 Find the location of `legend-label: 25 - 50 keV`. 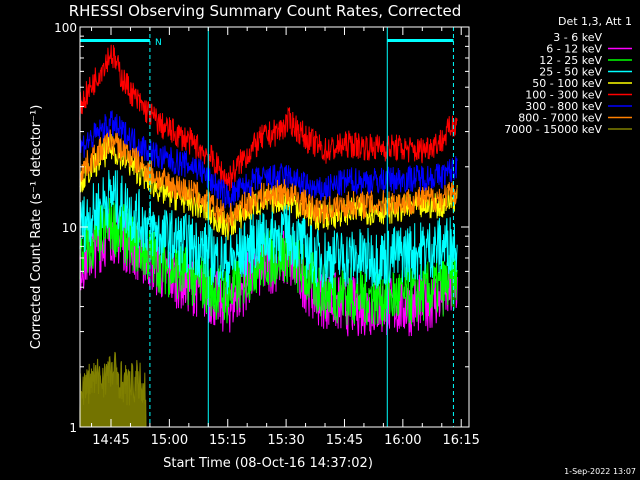

legend-label: 25 - 50 keV is located at coordinates (570, 72).